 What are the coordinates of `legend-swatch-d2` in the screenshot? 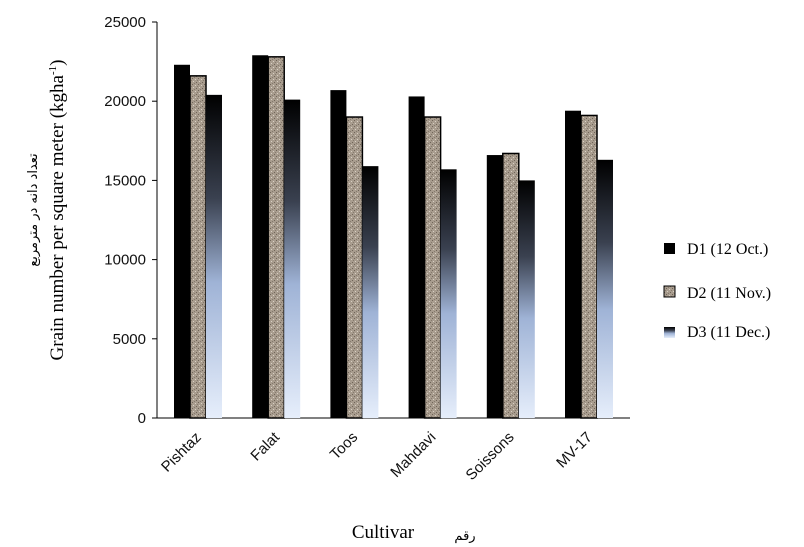 It's located at (669, 291).